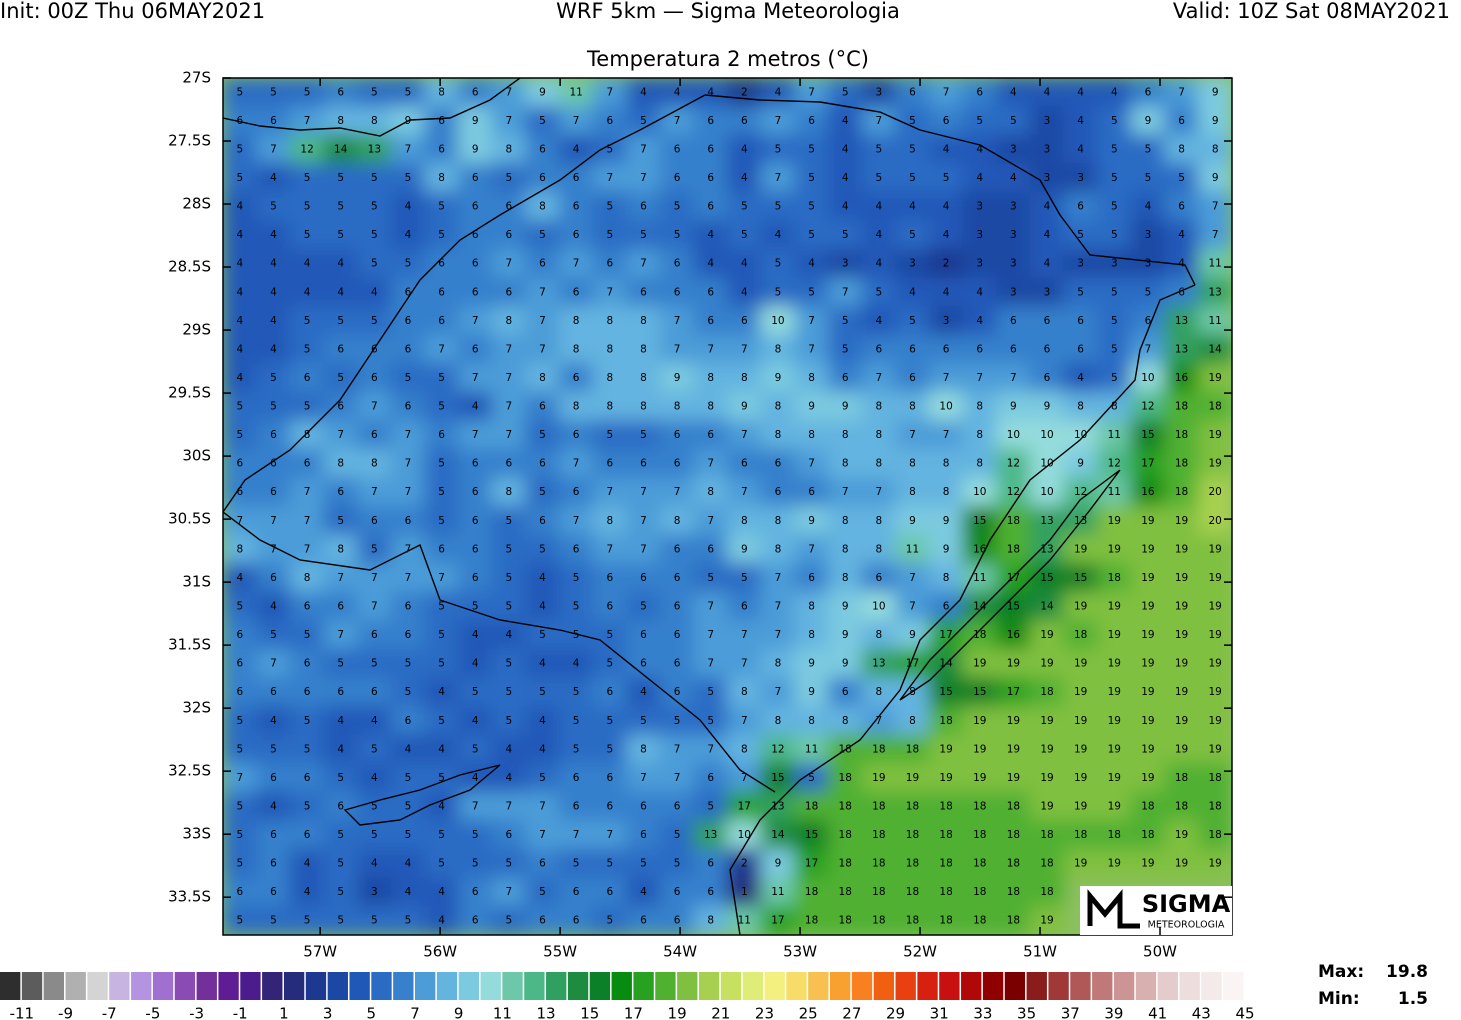 This screenshot has width=1461, height=1020. What do you see at coordinates (1080, 521) in the screenshot?
I see `temperature-label: 13` at bounding box center [1080, 521].